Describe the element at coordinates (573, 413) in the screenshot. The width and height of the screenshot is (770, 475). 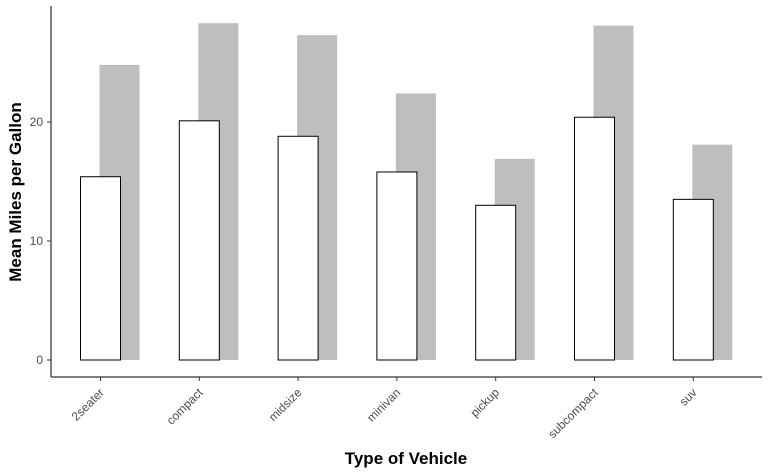
I see `x-tick-label: subcompact` at that location.